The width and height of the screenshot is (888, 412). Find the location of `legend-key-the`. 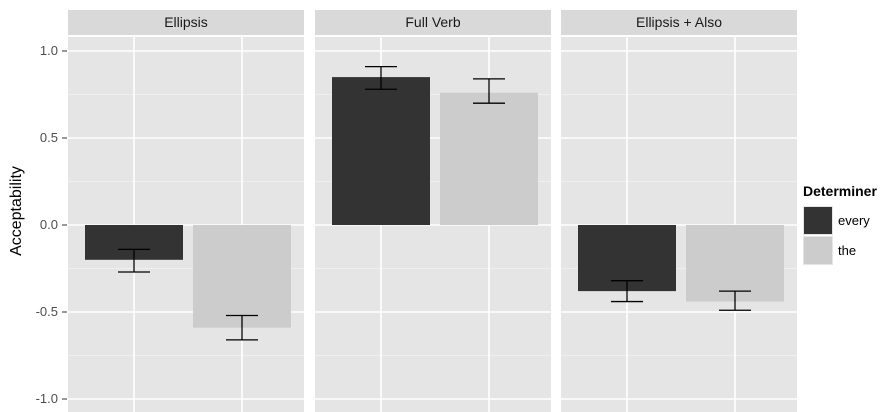

legend-key-the is located at coordinates (818, 250).